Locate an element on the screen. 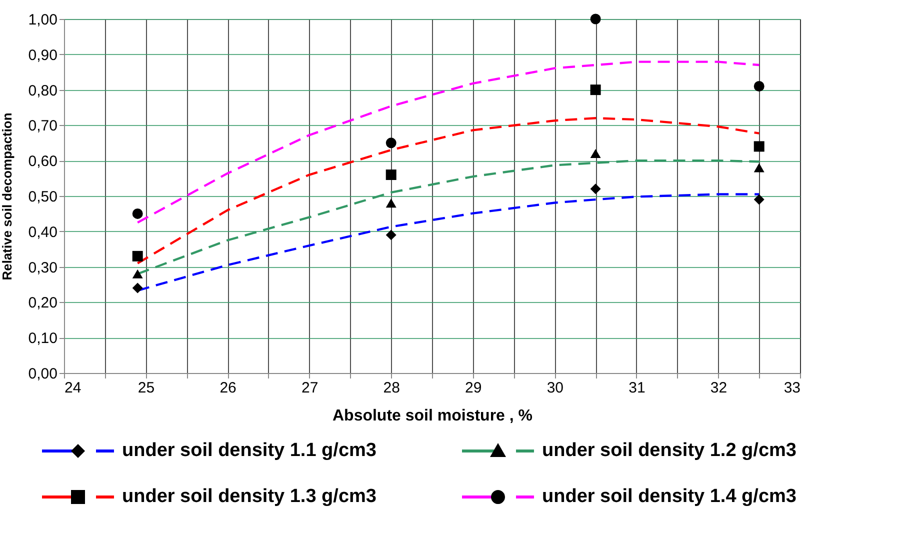 This screenshot has height=533, width=897. x-tick-label: 30 is located at coordinates (555, 388).